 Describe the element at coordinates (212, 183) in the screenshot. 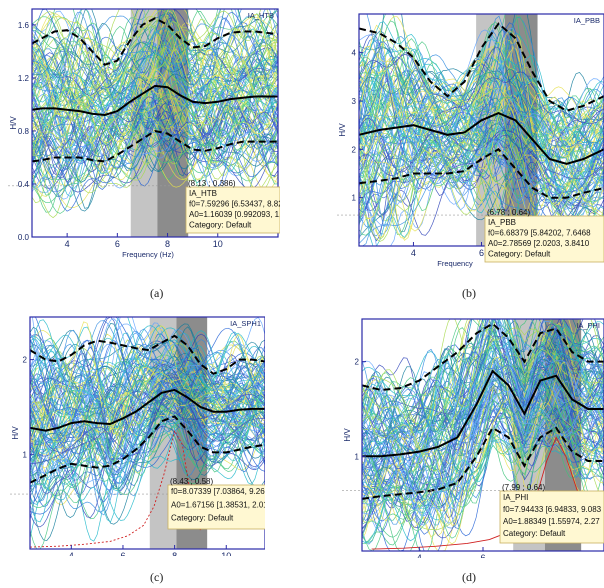

I see `tooltip-coords: (8.13 ; 0.386)` at that location.